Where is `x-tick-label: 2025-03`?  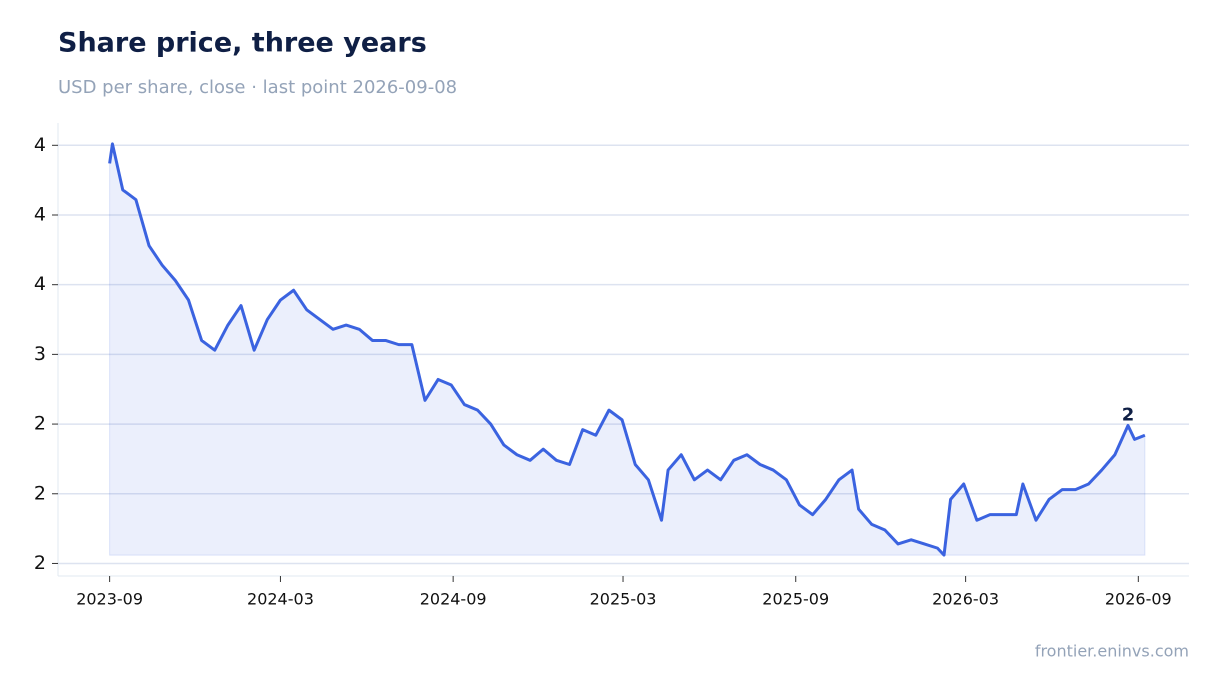 x-tick-label: 2025-03 is located at coordinates (623, 599).